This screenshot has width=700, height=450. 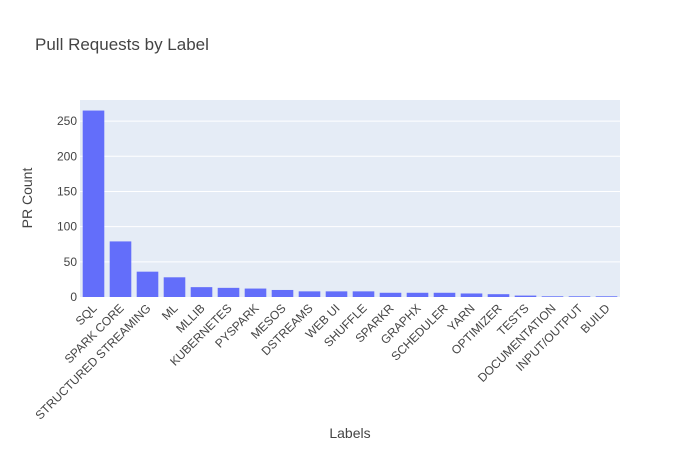 What do you see at coordinates (67, 121) in the screenshot?
I see `y-tick-label: 250` at bounding box center [67, 121].